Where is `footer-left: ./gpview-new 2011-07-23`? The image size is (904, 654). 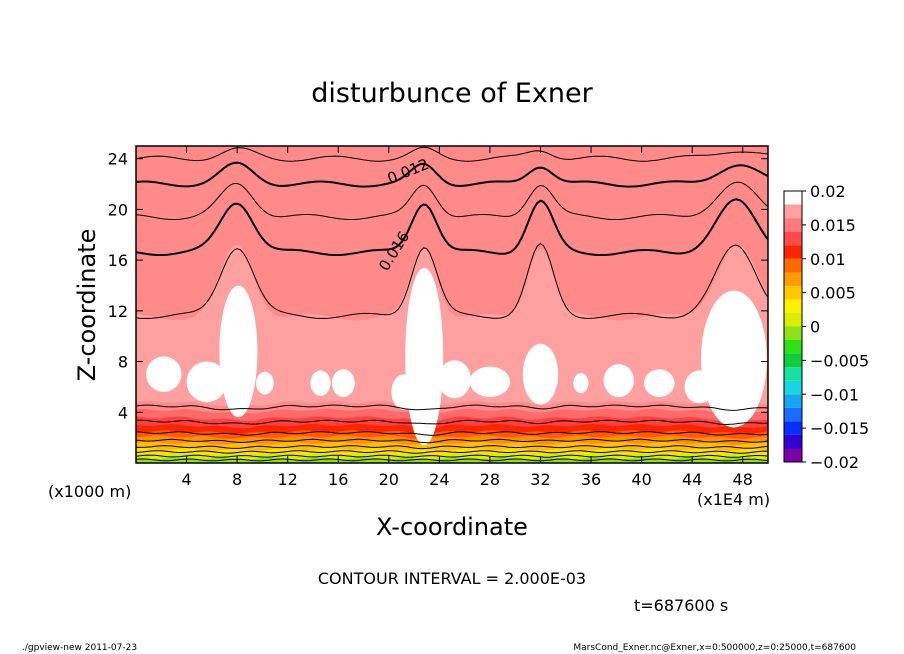 footer-left: ./gpview-new 2011-07-23 is located at coordinates (79, 648).